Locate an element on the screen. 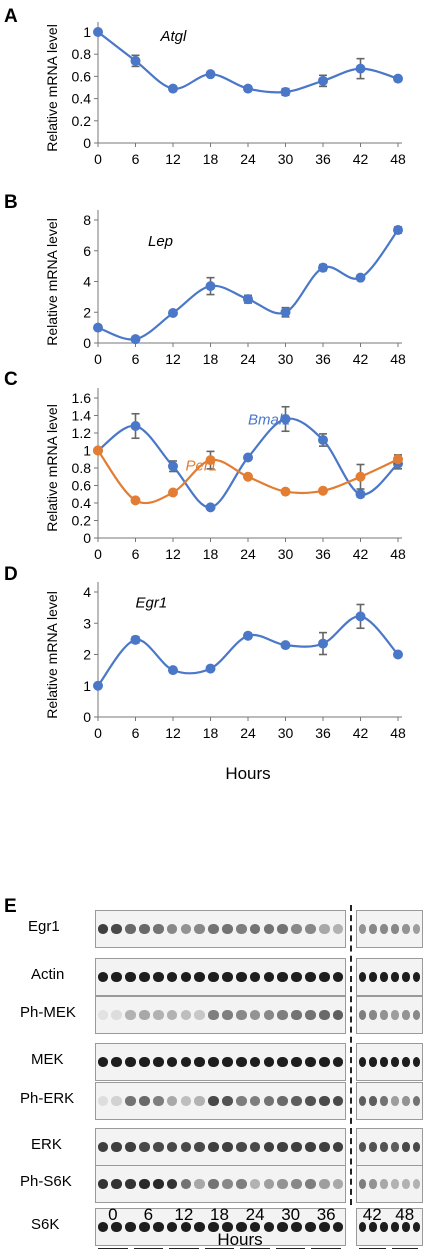 This screenshot has width=429, height=1258. series-label: Bmal1 is located at coordinates (269, 419).